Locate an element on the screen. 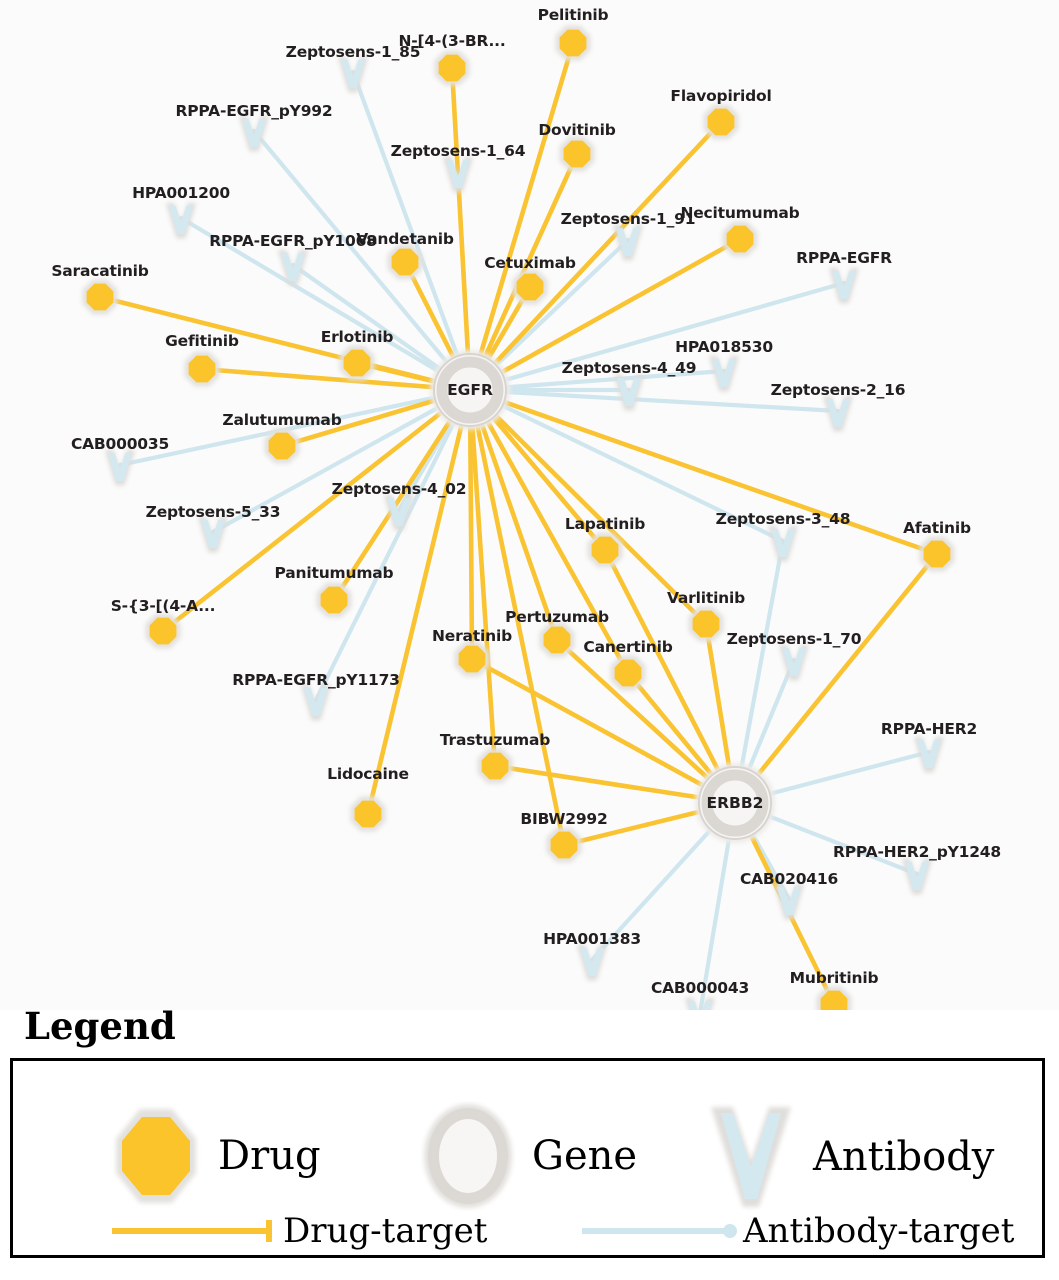 The image size is (1059, 1280). legend-label-gene: Gene is located at coordinates (585, 1156).